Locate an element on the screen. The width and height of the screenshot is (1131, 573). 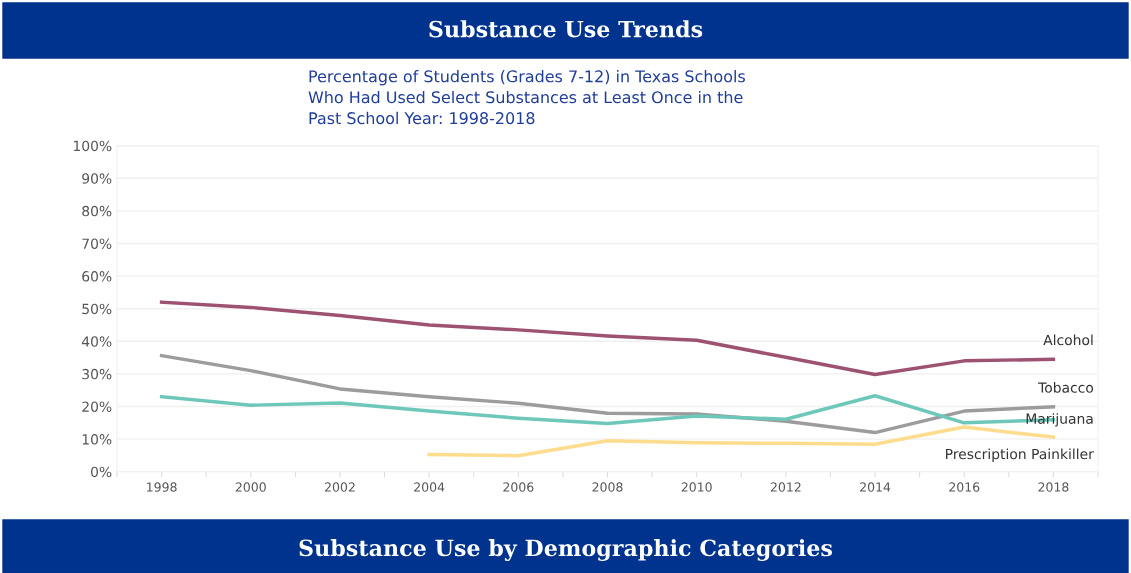
x-tick-label: 1998 is located at coordinates (162, 487).